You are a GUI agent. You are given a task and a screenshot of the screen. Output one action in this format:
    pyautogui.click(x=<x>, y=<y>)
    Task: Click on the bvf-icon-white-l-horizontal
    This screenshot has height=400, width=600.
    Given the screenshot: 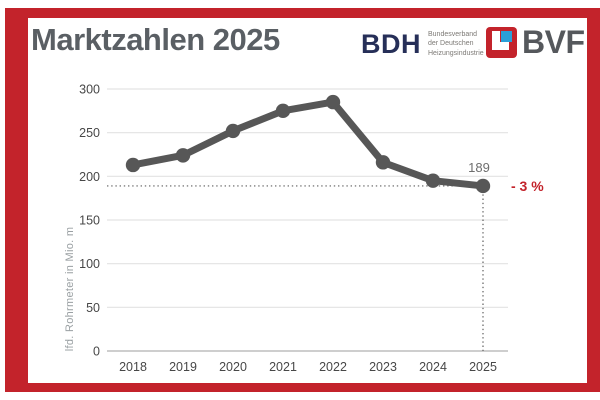 What is the action you would take?
    pyautogui.click(x=500, y=45)
    